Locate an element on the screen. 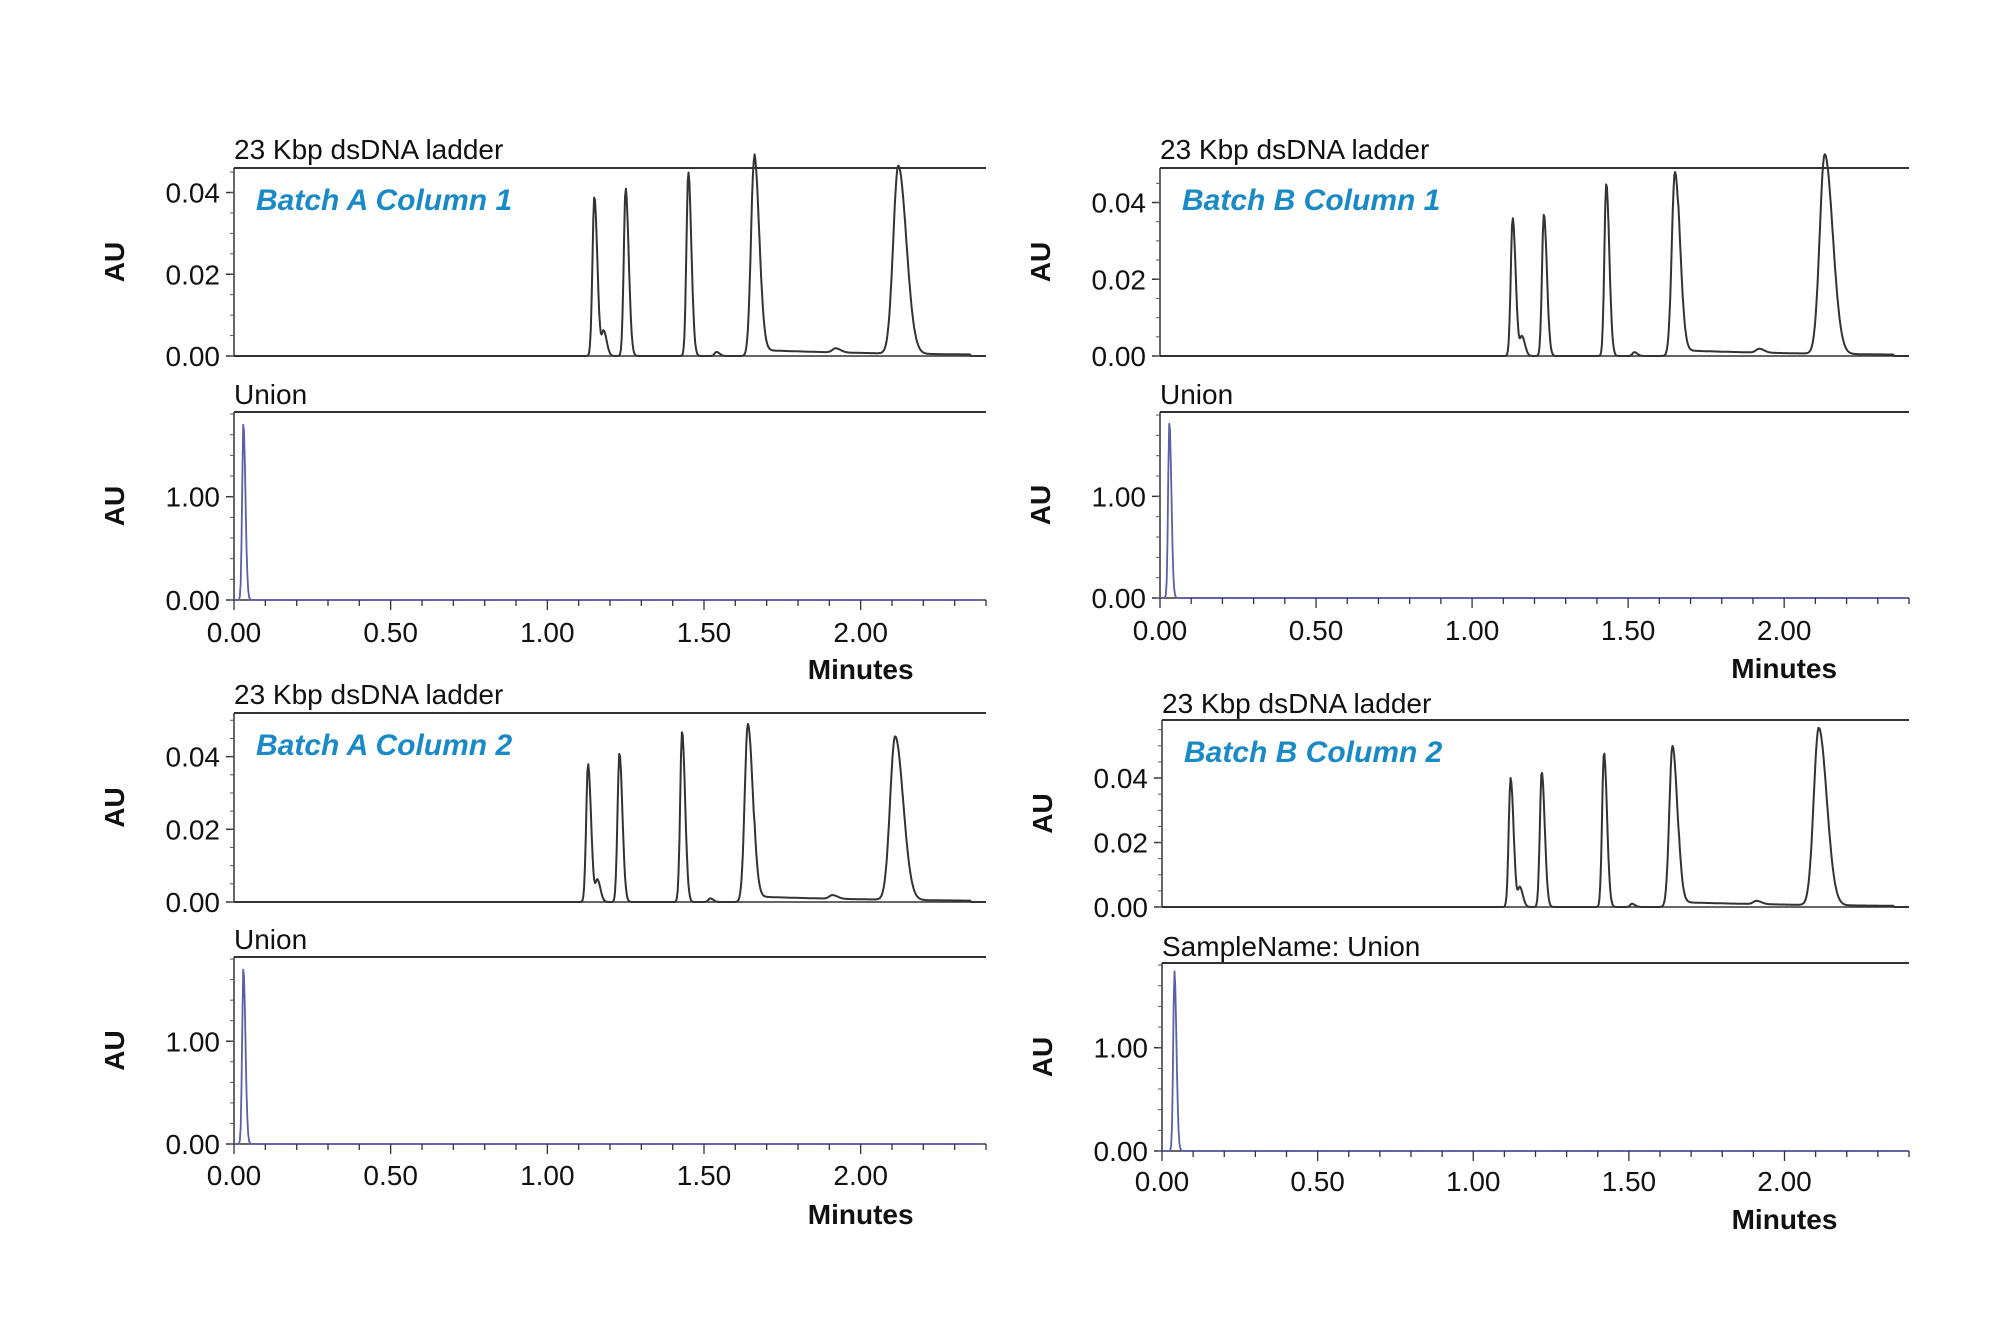 Image resolution: width=2000 pixels, height=1333 pixels. batch-column-label: Batch A Column 1 is located at coordinates (384, 200).